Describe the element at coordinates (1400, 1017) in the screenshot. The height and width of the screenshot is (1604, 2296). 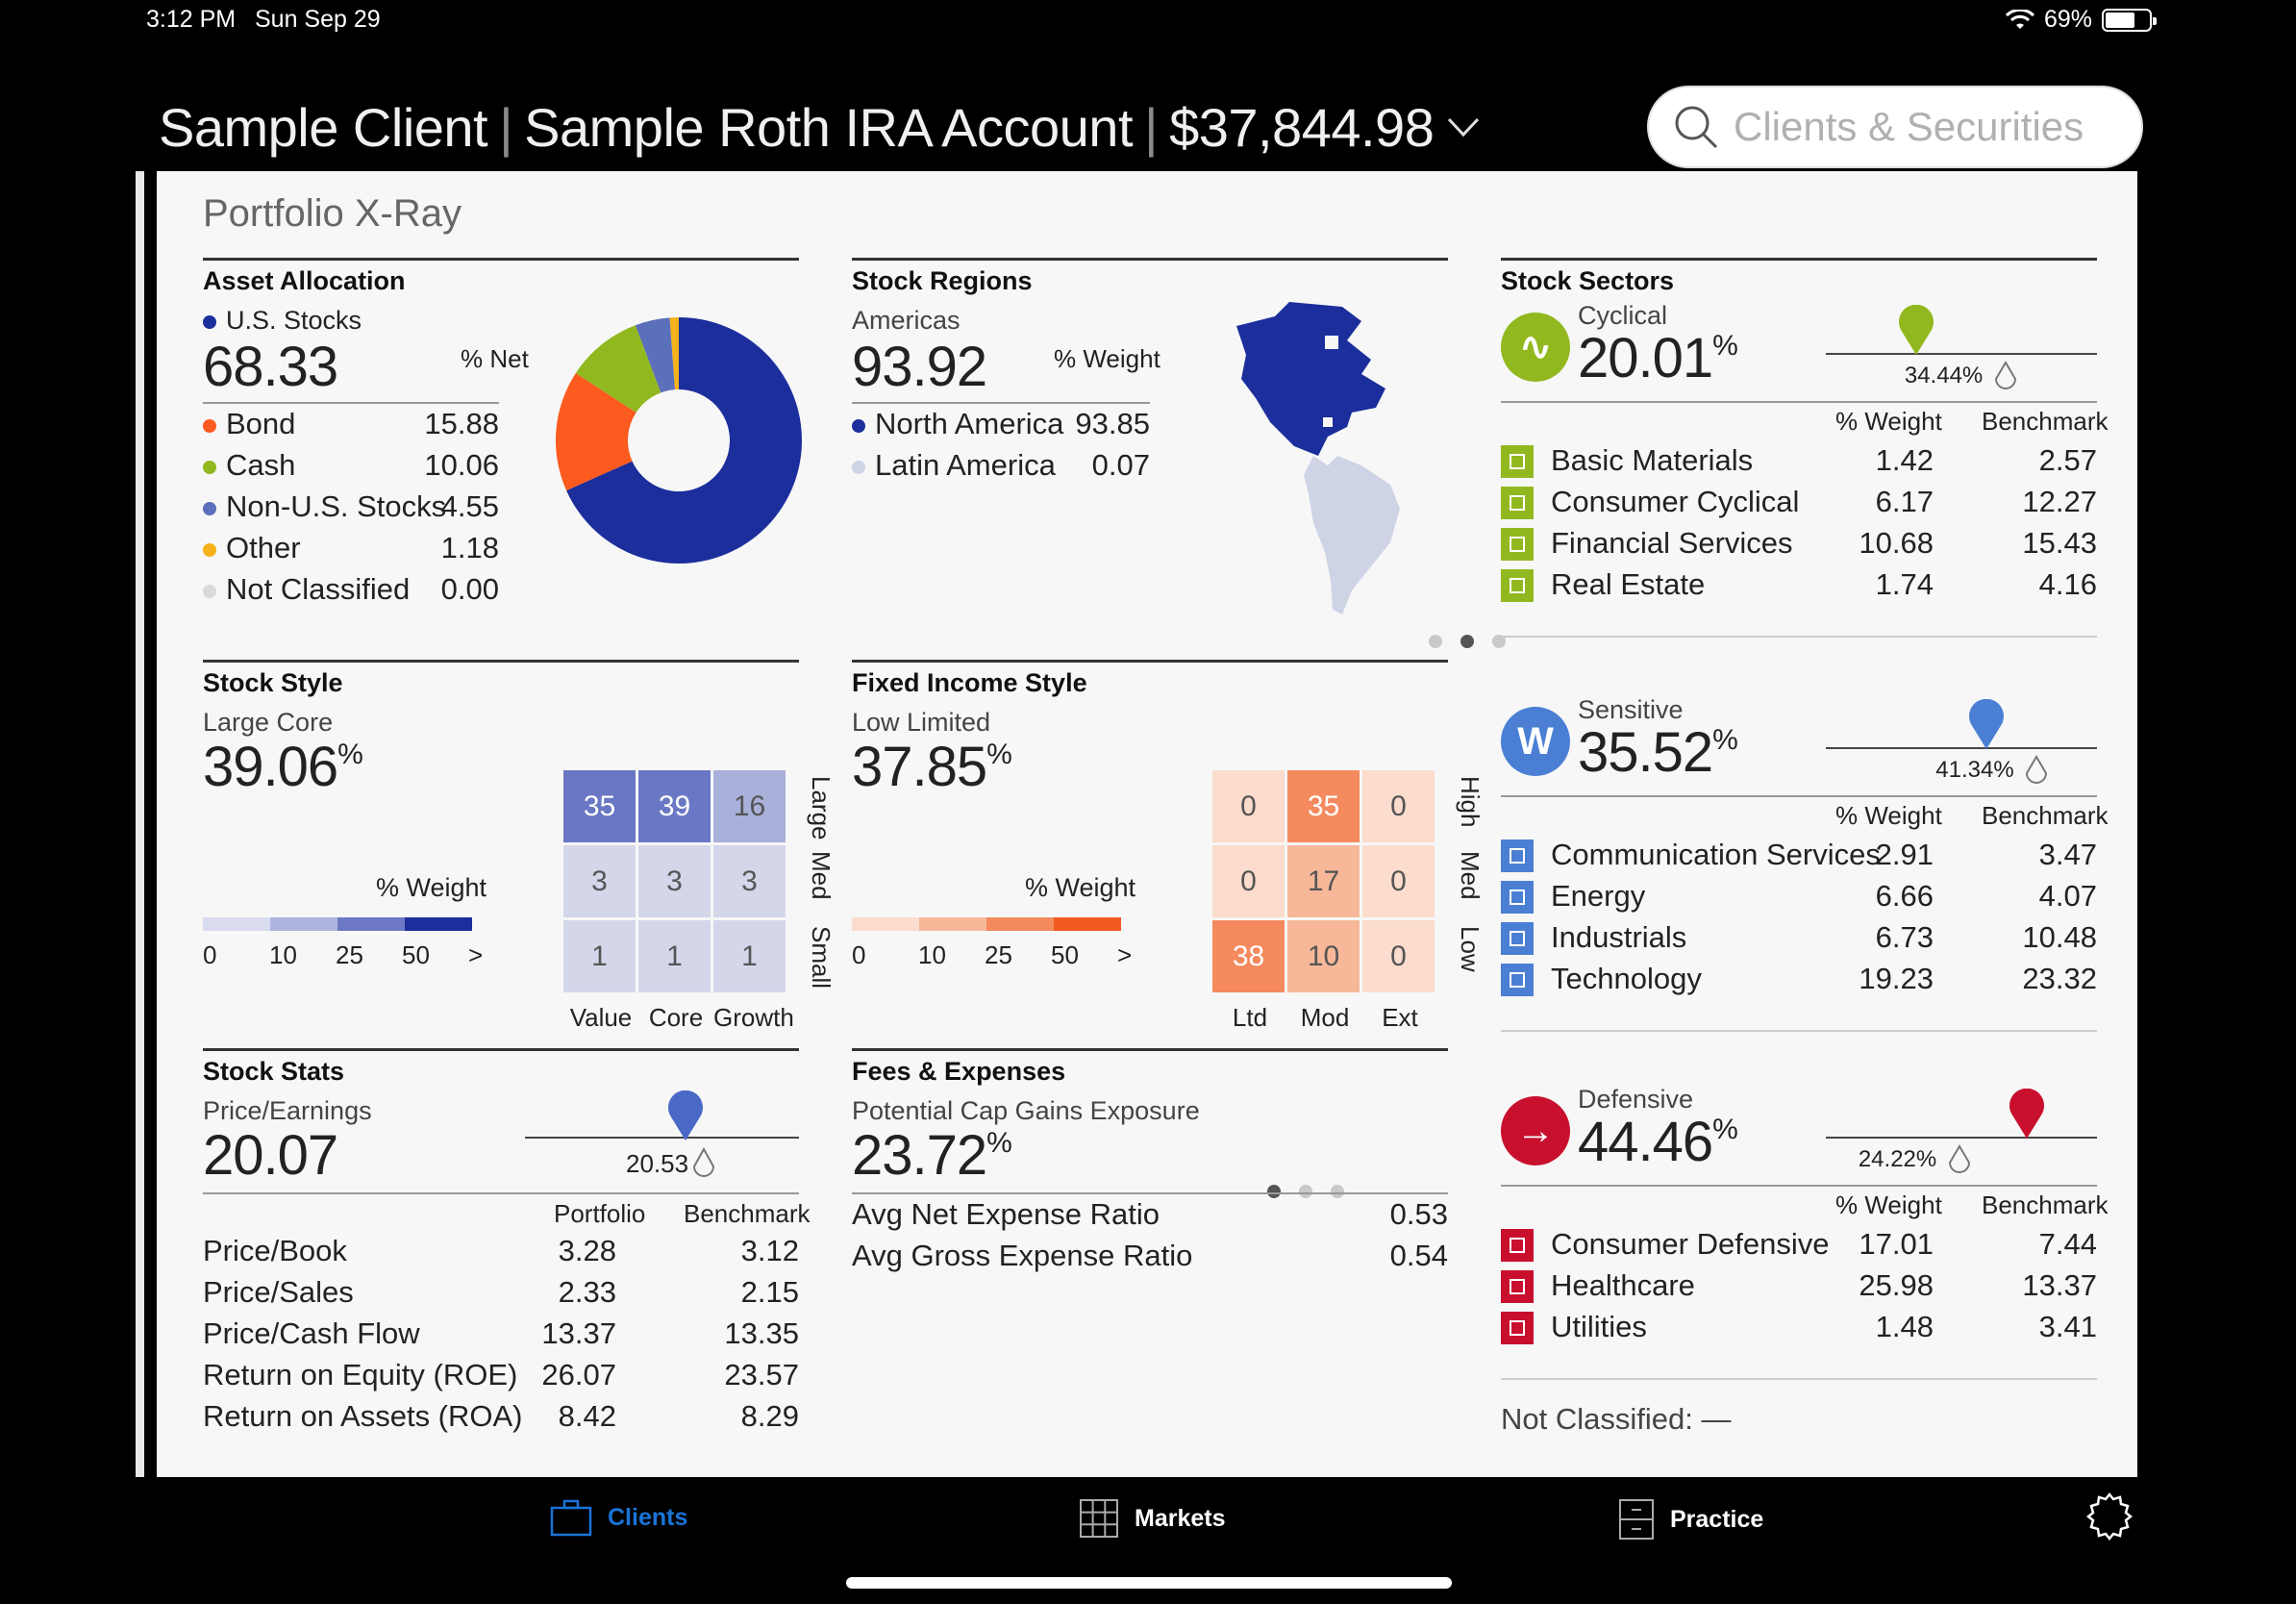
I see `style-box-col-label: Ext` at that location.